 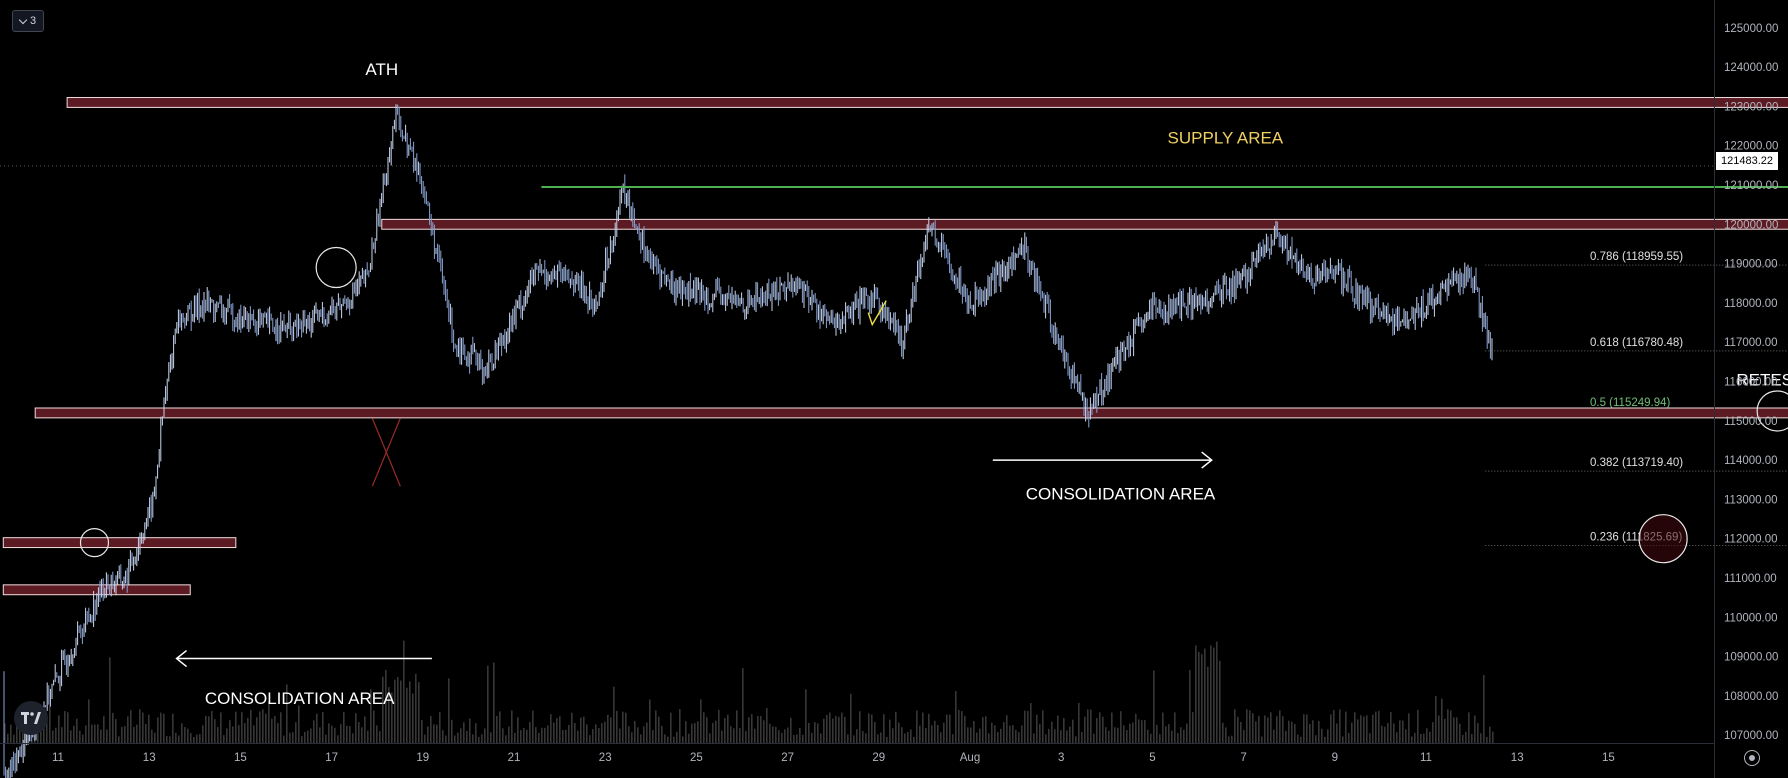 I want to click on time-tick-label: 23, so click(x=605, y=758).